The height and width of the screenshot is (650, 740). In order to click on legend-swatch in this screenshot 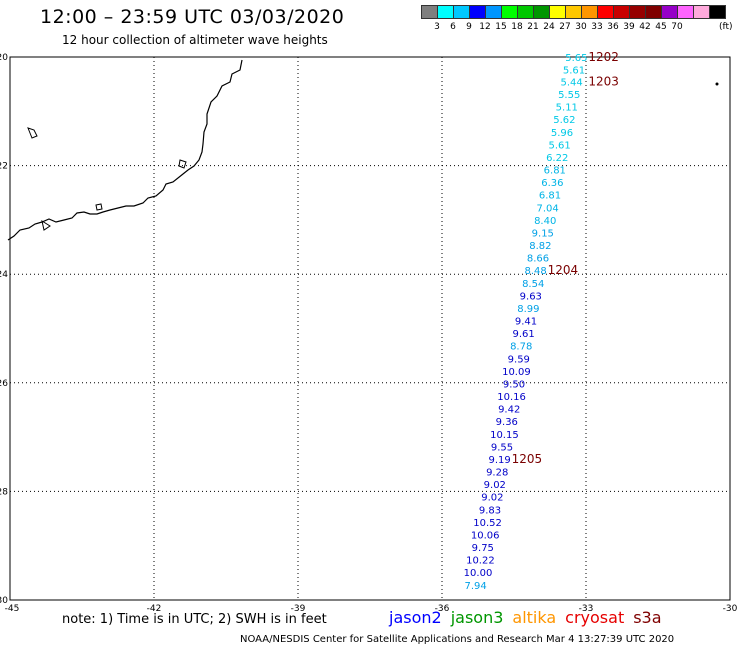, I will do `click(717, 12)`.